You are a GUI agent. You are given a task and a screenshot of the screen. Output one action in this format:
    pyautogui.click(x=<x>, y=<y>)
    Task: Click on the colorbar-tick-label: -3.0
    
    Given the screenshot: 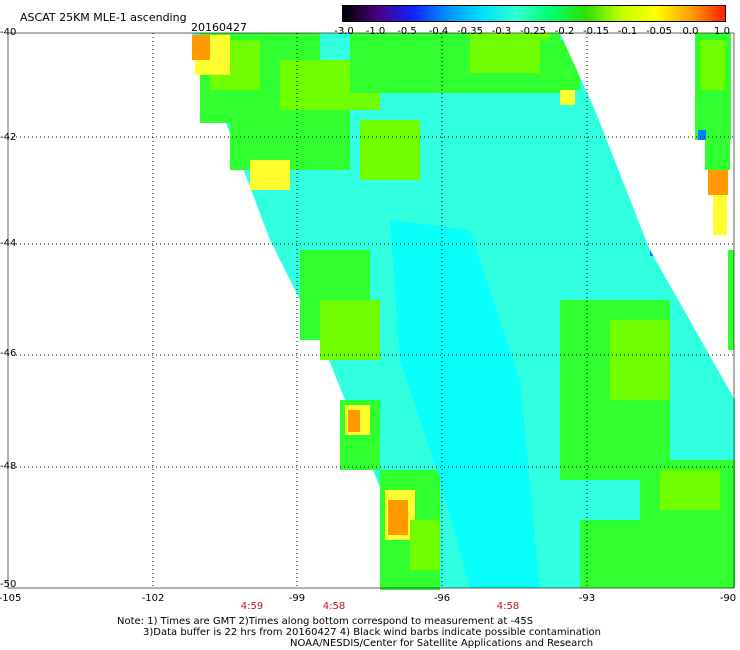 What is the action you would take?
    pyautogui.click(x=344, y=31)
    